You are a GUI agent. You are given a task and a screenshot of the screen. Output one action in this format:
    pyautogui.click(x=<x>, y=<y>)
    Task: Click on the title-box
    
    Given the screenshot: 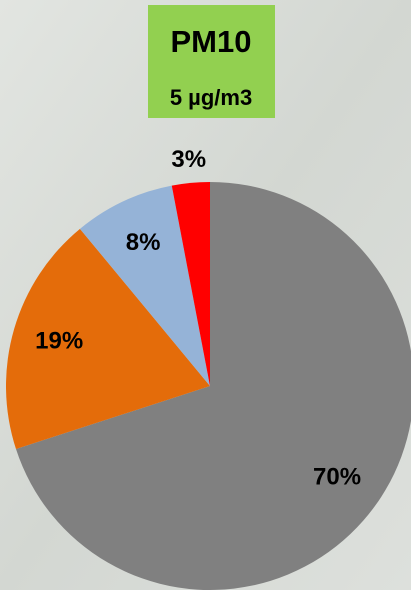 What is the action you would take?
    pyautogui.click(x=211, y=61)
    